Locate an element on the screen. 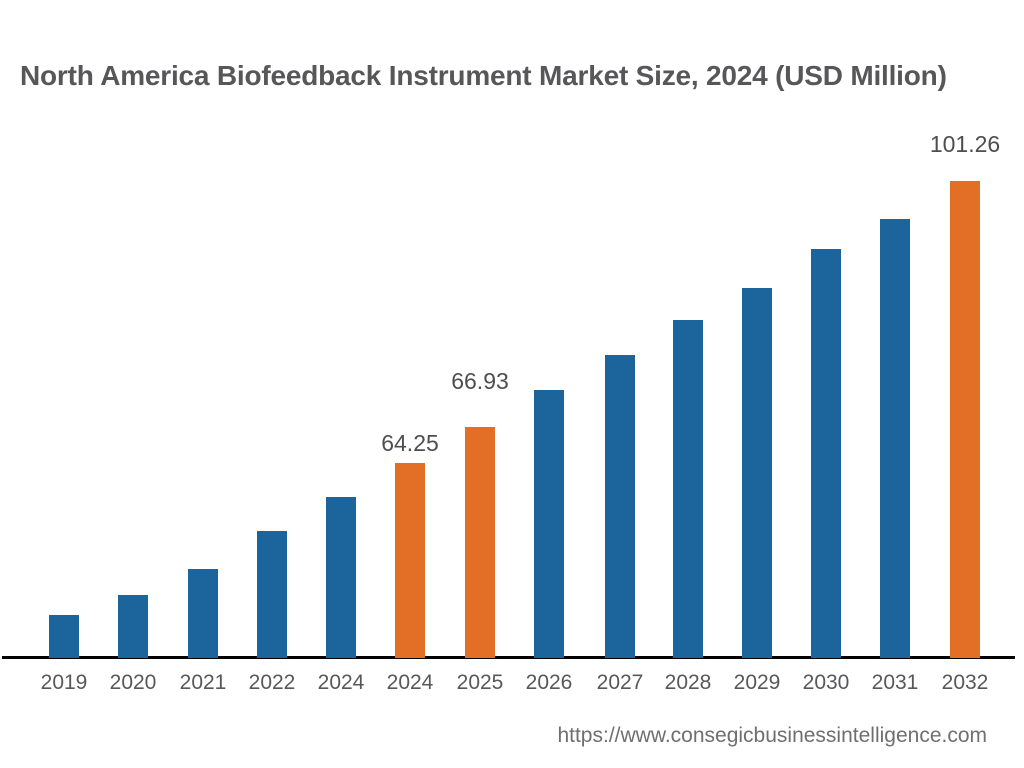 The height and width of the screenshot is (768, 1024). bar-5-2024 is located at coordinates (410, 560).